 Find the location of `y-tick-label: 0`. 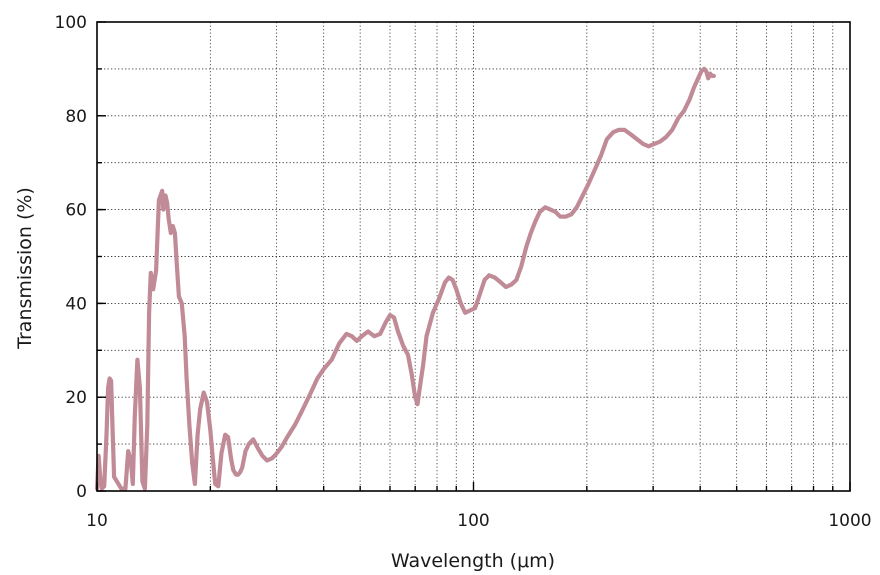

y-tick-label: 0 is located at coordinates (81, 492).